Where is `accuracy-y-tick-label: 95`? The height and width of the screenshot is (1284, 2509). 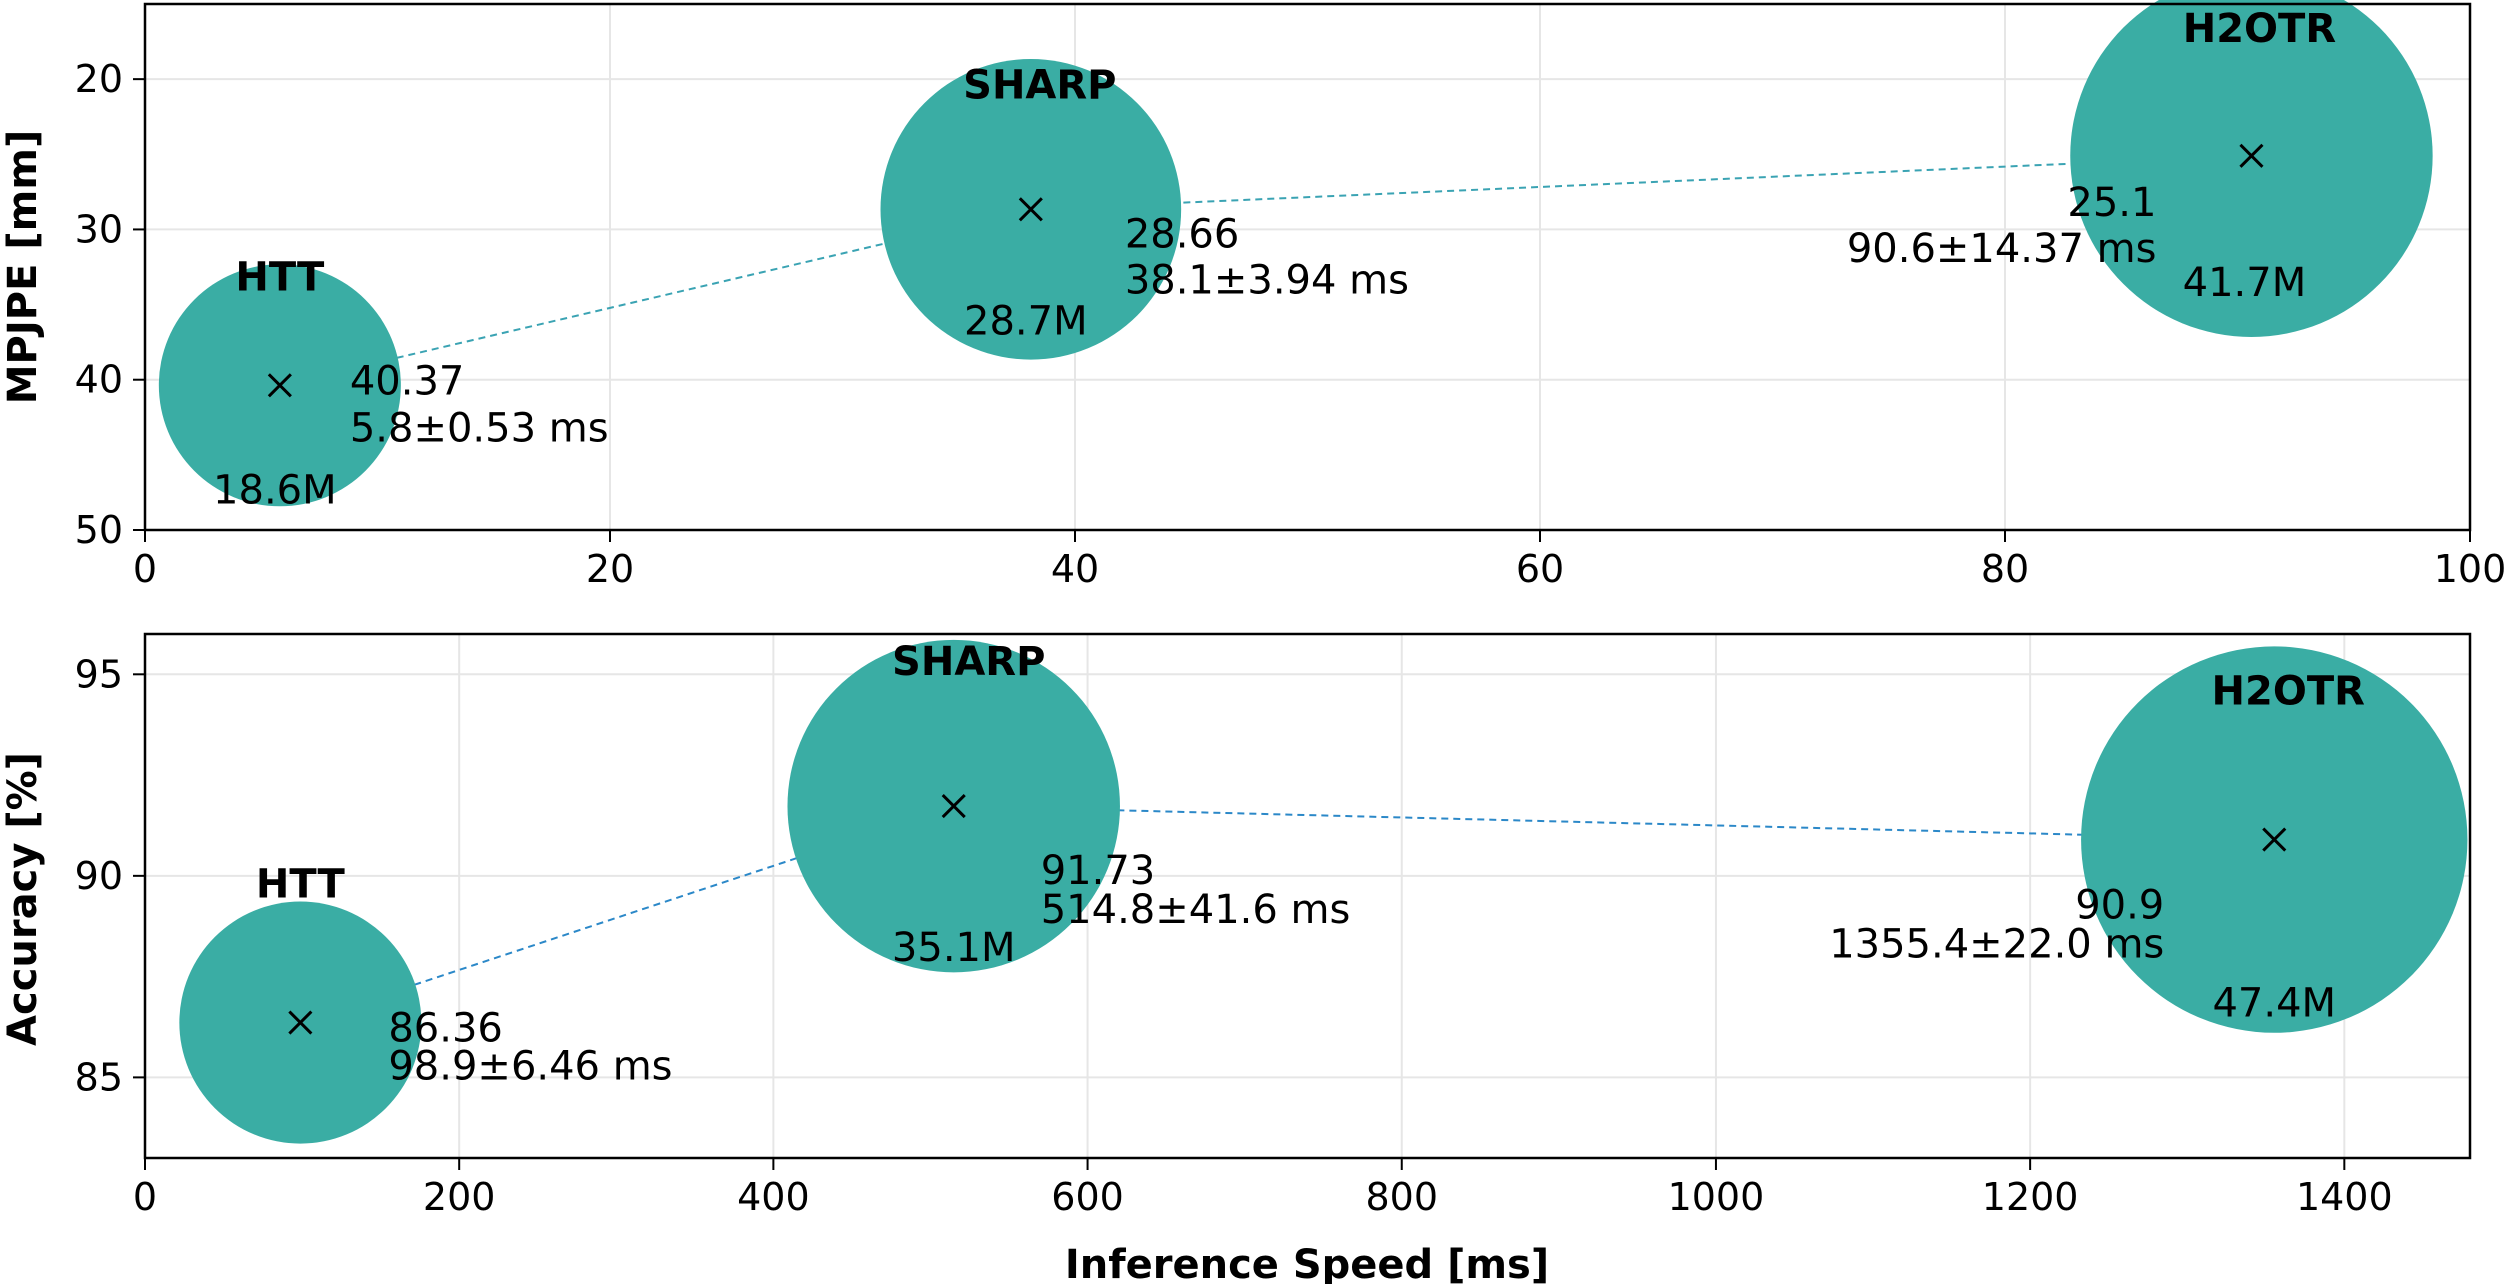 accuracy-y-tick-label: 95 is located at coordinates (99, 674).